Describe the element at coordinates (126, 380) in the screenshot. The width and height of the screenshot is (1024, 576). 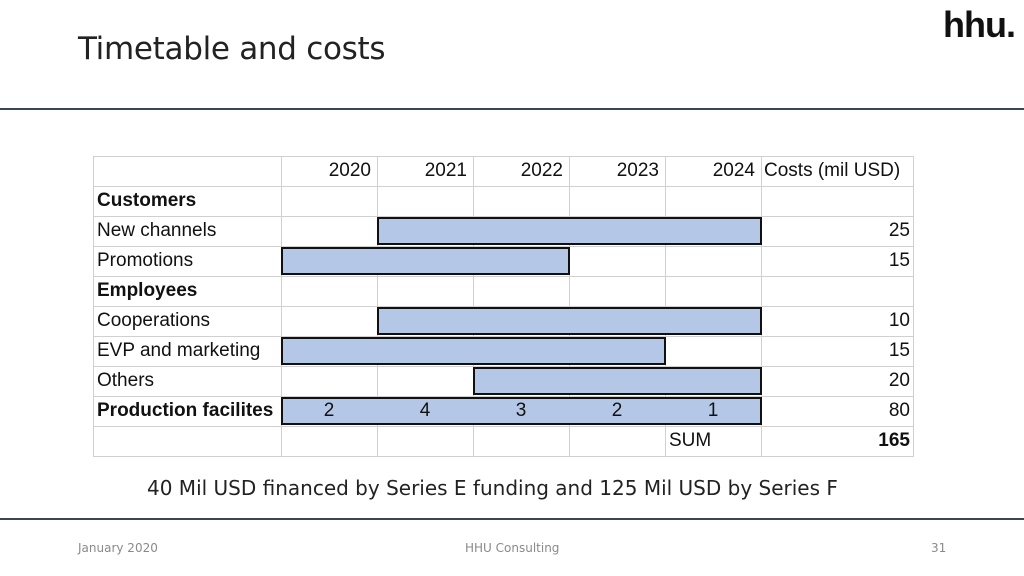
I see `row-label: Others` at that location.